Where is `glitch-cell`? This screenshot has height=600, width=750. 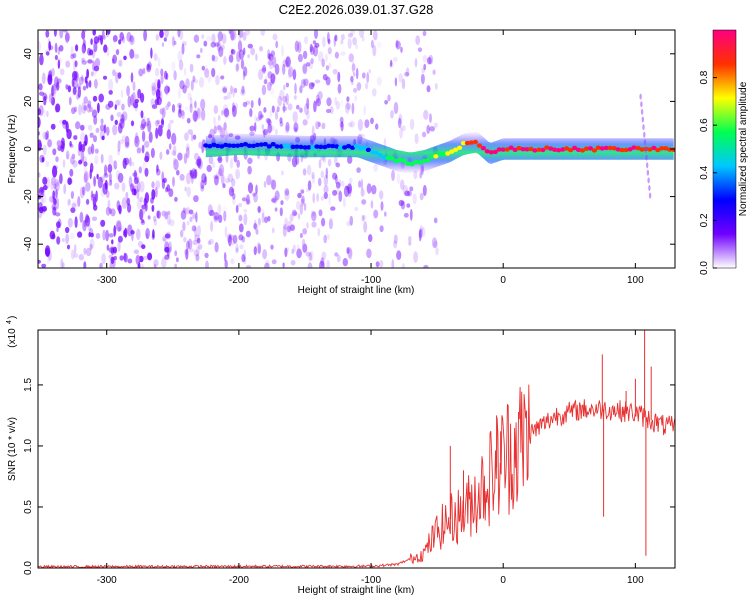
glitch-cell is located at coordinates (645, 150).